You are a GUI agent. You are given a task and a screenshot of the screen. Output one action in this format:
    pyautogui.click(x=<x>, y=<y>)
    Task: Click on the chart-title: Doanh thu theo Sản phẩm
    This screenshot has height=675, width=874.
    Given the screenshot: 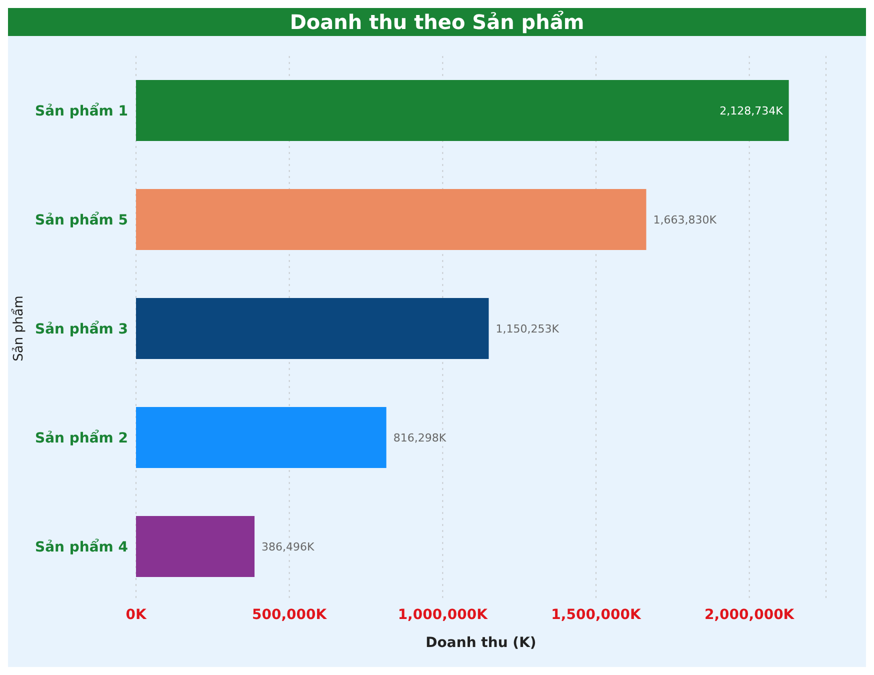 What is the action you would take?
    pyautogui.click(x=437, y=22)
    